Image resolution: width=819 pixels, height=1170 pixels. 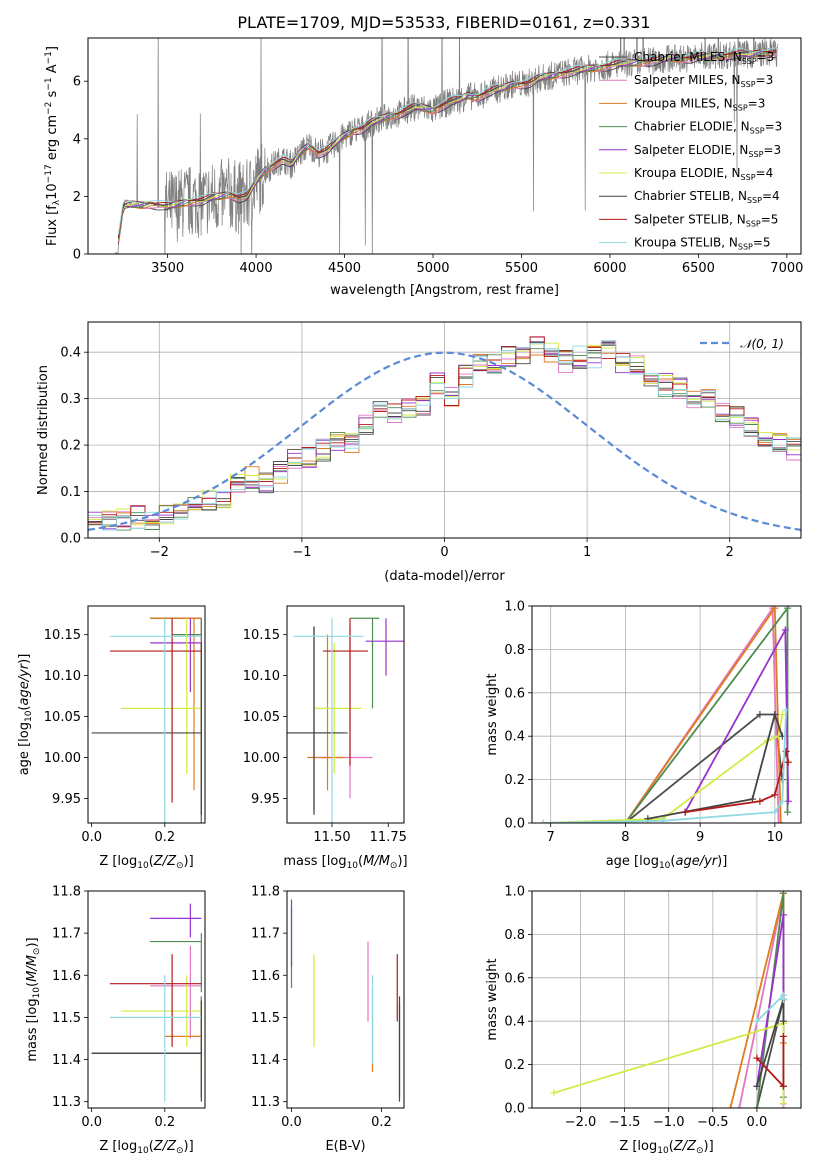 I want to click on x-tick-label: 9, so click(x=700, y=837).